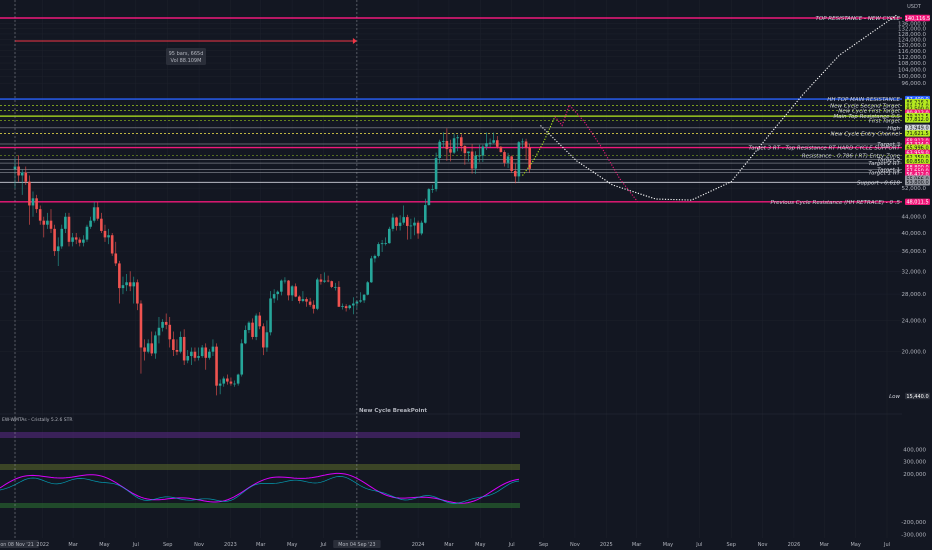 This screenshot has height=550, width=932. Describe the element at coordinates (356, 545) in the screenshot. I see `time-tick-label: Mon 04 Sep '23` at that location.